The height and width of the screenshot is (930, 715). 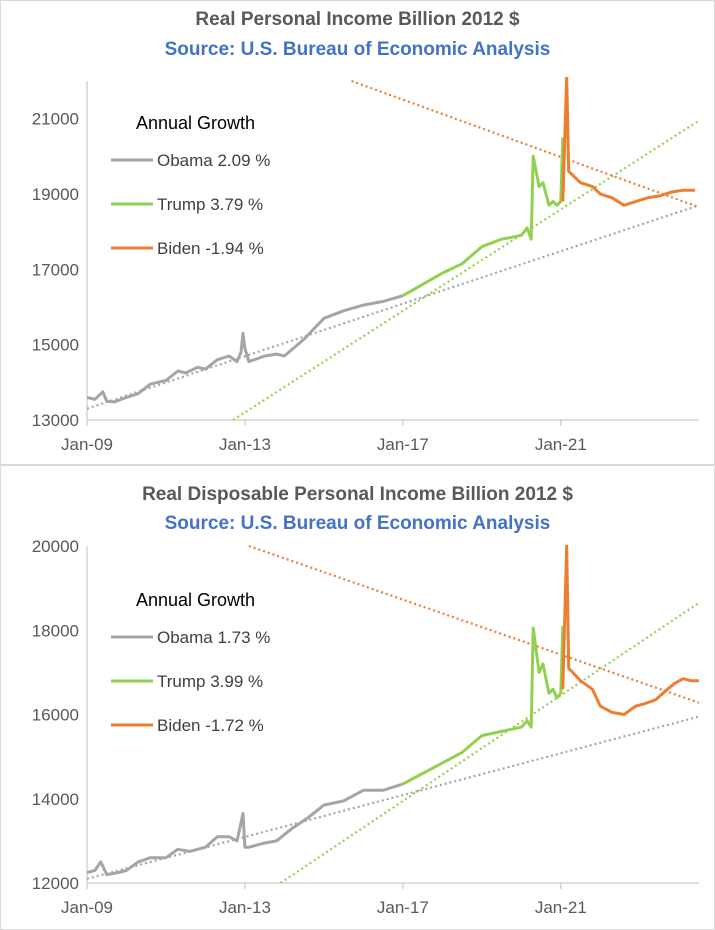 I want to click on y-tick-label: 18000, so click(x=55, y=630).